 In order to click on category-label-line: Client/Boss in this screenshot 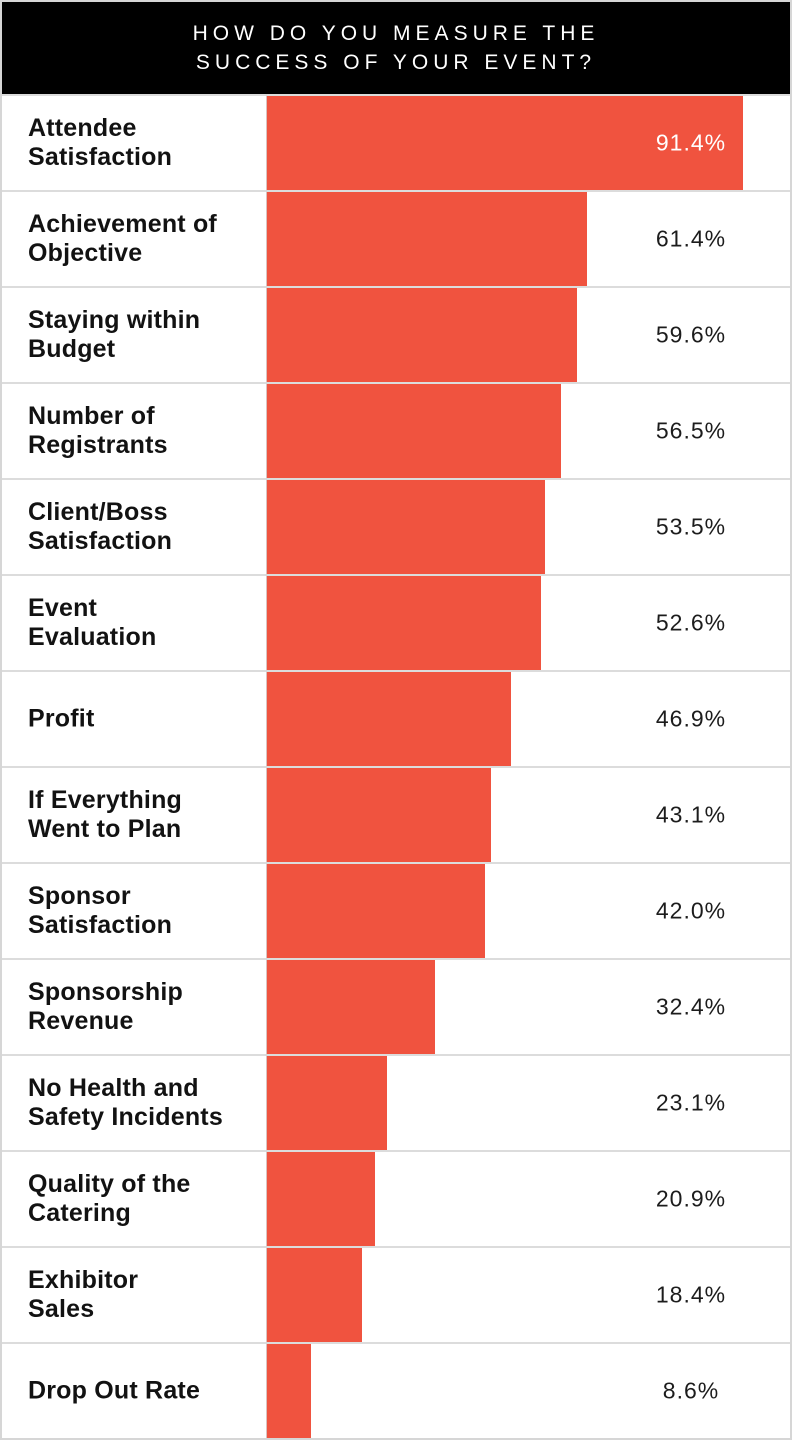, I will do `click(98, 512)`.